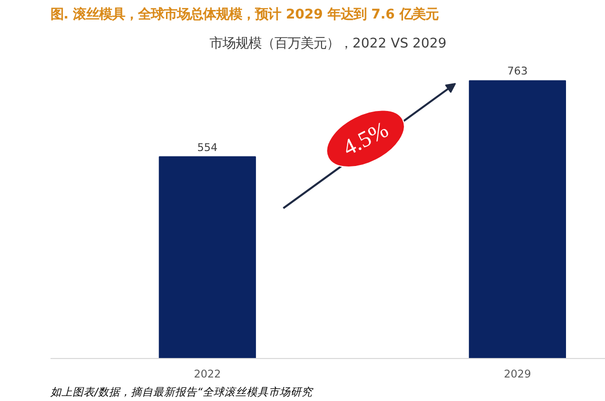 The width and height of the screenshot is (605, 401). I want to click on text: 如上图表/数据，摘自最新报告“全球滚丝模具市场研究, so click(182, 392).